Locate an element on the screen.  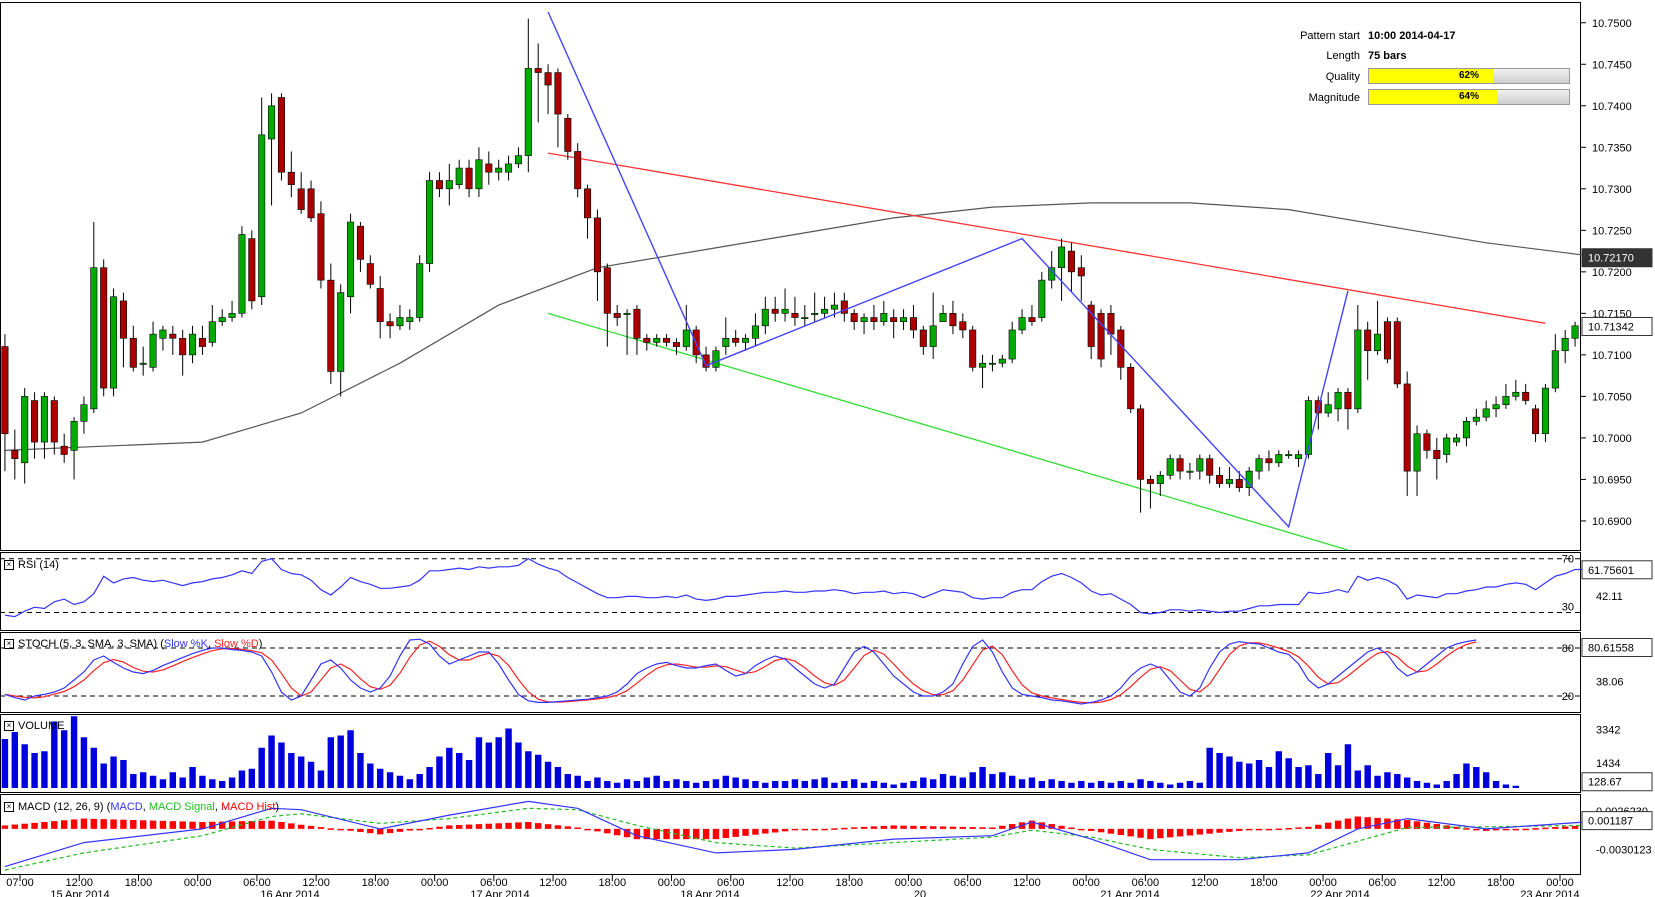
price-tick-label: 10.7050 is located at coordinates (1612, 397).